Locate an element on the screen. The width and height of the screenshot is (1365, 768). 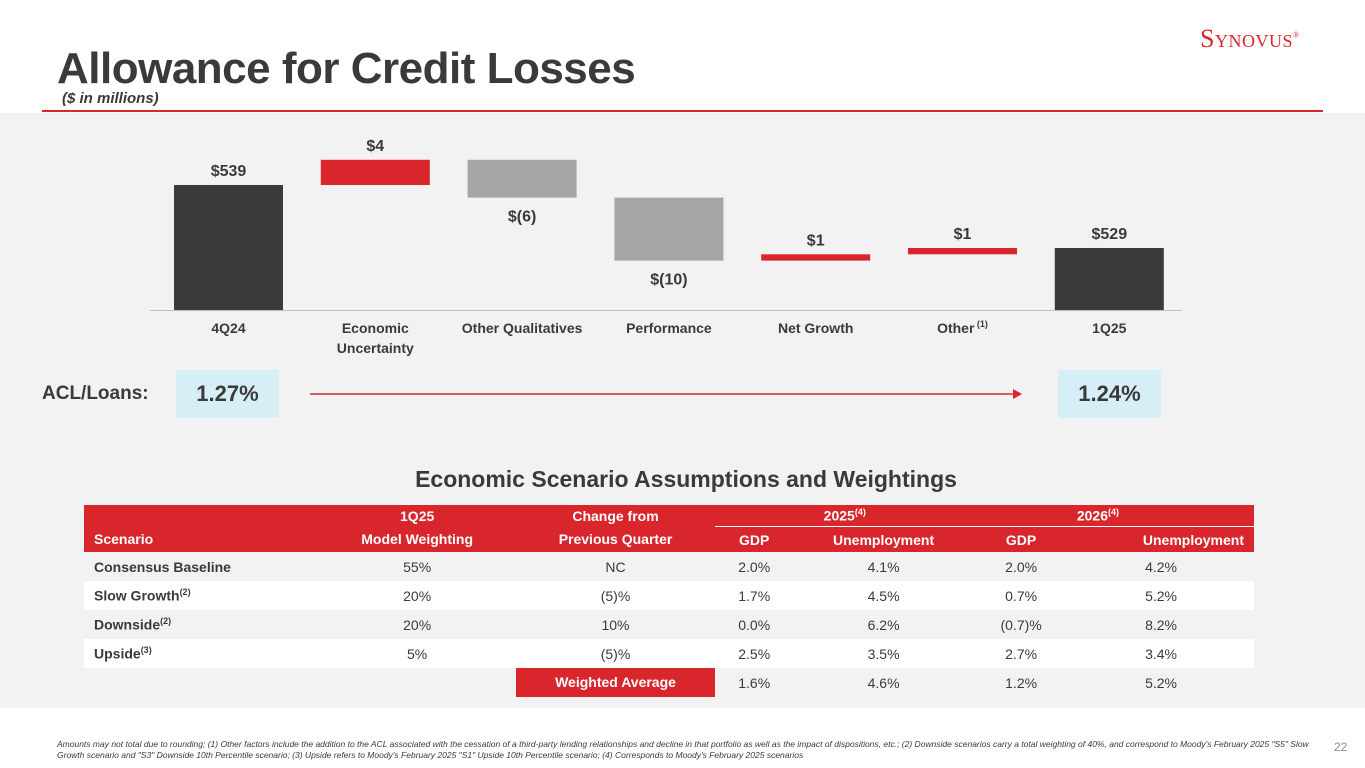
header-unemployment-2026: Unemployment is located at coordinates (1161, 539).